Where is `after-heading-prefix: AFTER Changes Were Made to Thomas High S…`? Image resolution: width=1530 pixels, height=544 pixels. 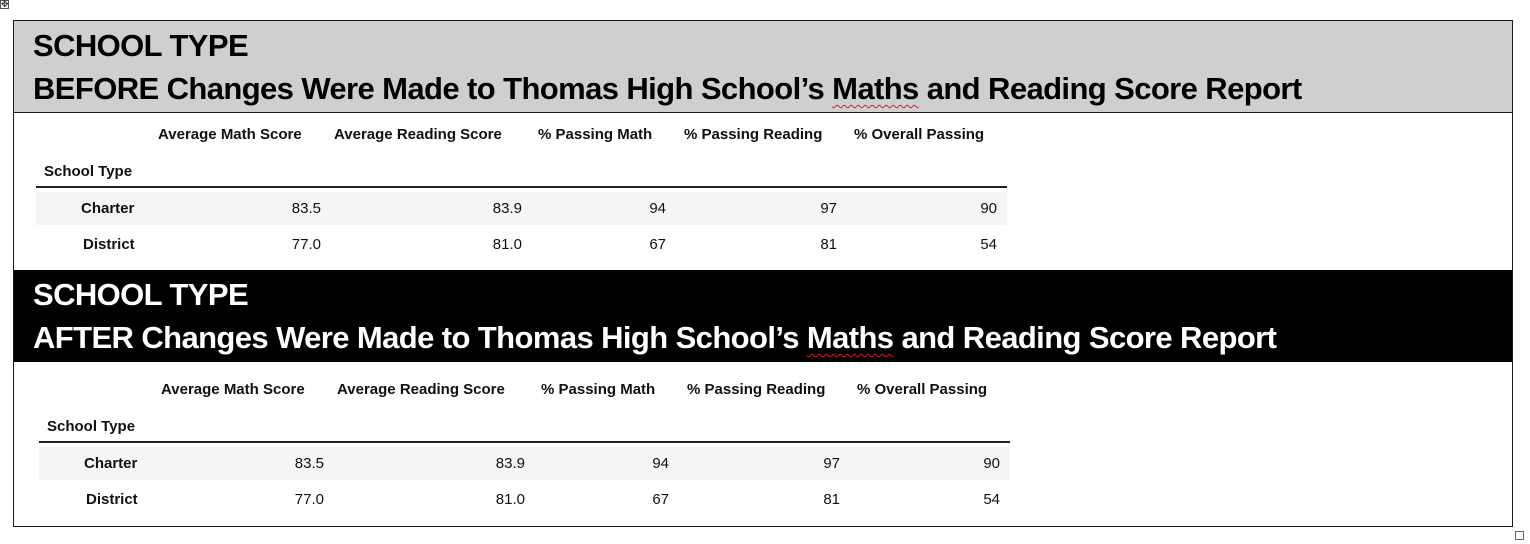
after-heading-prefix: AFTER Changes Were Made to Thomas High S… is located at coordinates (420, 337).